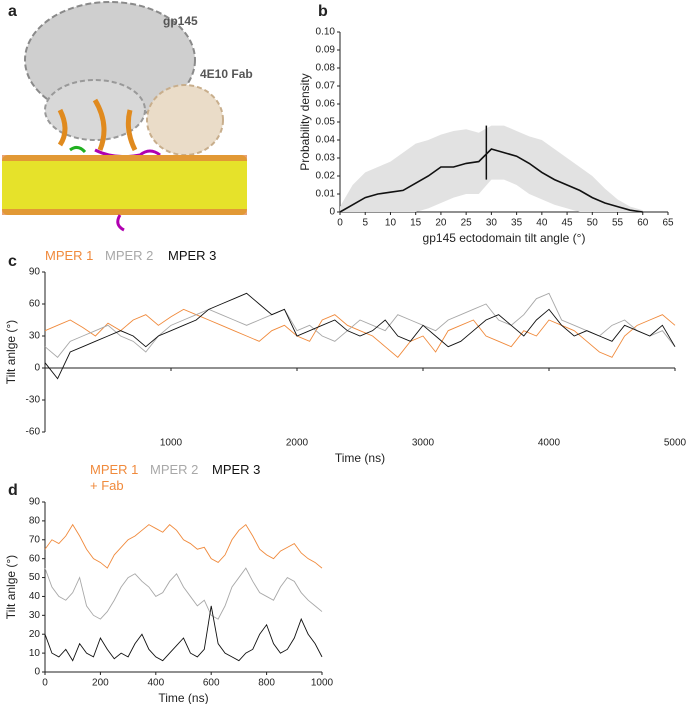 This screenshot has height=704, width=686. Describe the element at coordinates (35, 596) in the screenshot. I see `y-tick-label: 40` at that location.